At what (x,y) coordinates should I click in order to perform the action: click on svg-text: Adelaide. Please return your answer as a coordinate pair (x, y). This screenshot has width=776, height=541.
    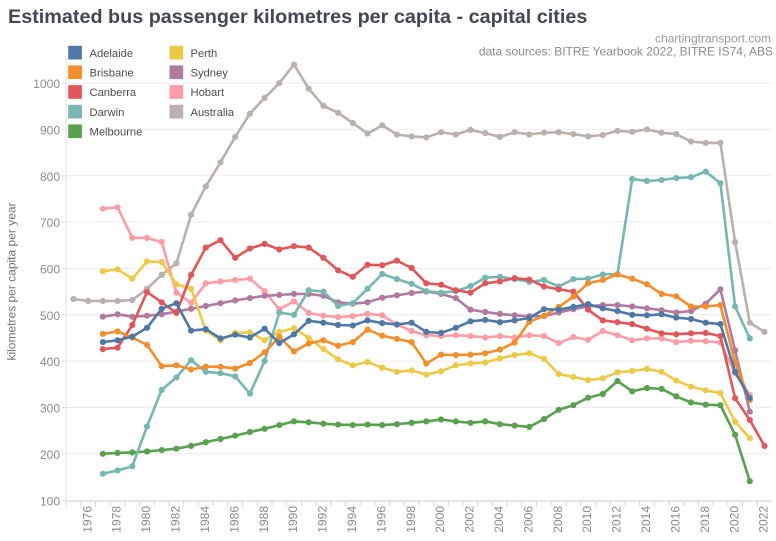
    Looking at the image, I should click on (112, 54).